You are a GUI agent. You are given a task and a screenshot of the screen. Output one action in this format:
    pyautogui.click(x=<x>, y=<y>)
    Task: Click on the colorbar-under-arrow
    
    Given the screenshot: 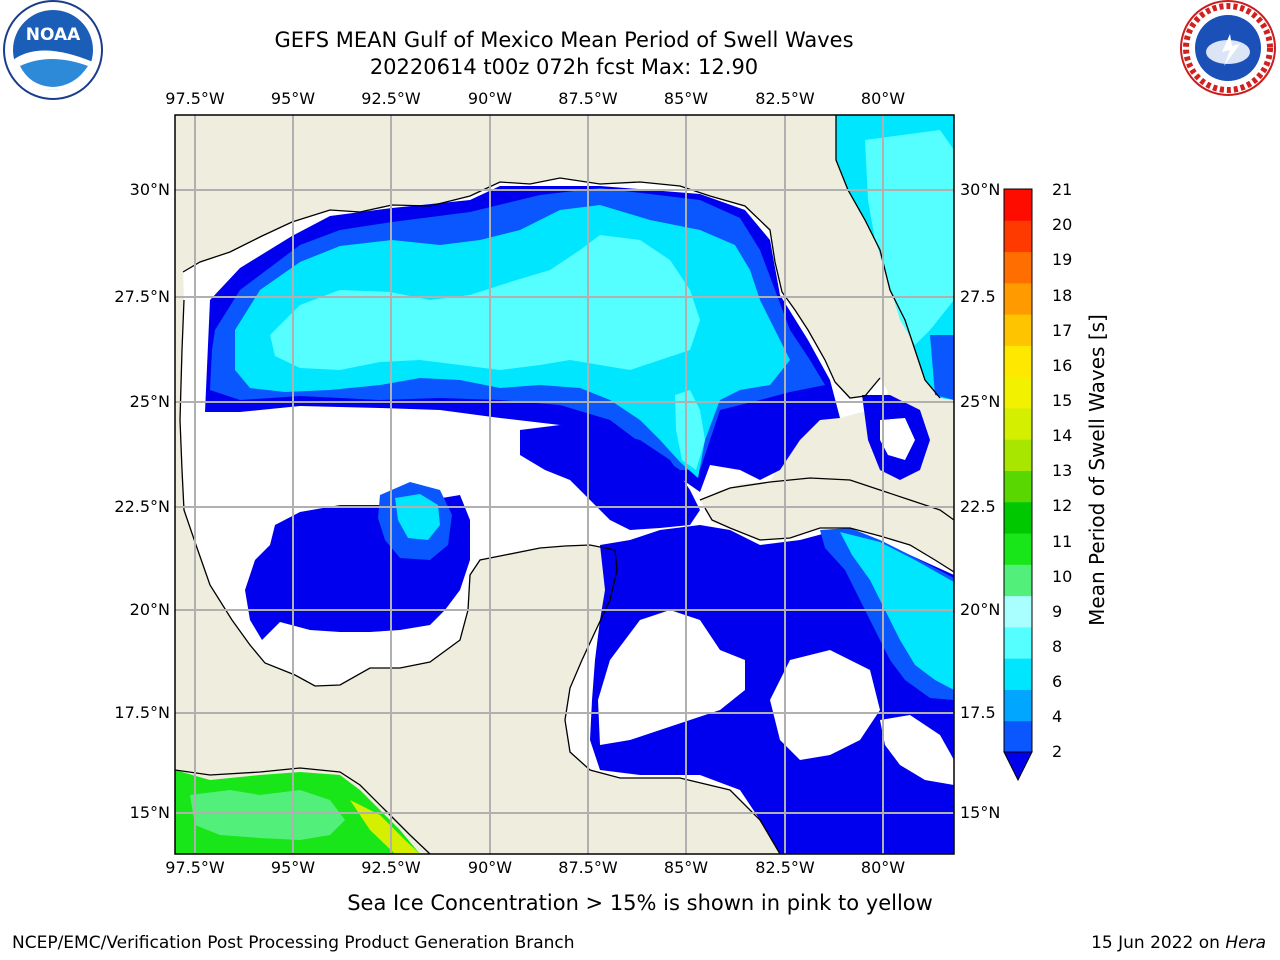 What is the action you would take?
    pyautogui.click(x=1018, y=766)
    